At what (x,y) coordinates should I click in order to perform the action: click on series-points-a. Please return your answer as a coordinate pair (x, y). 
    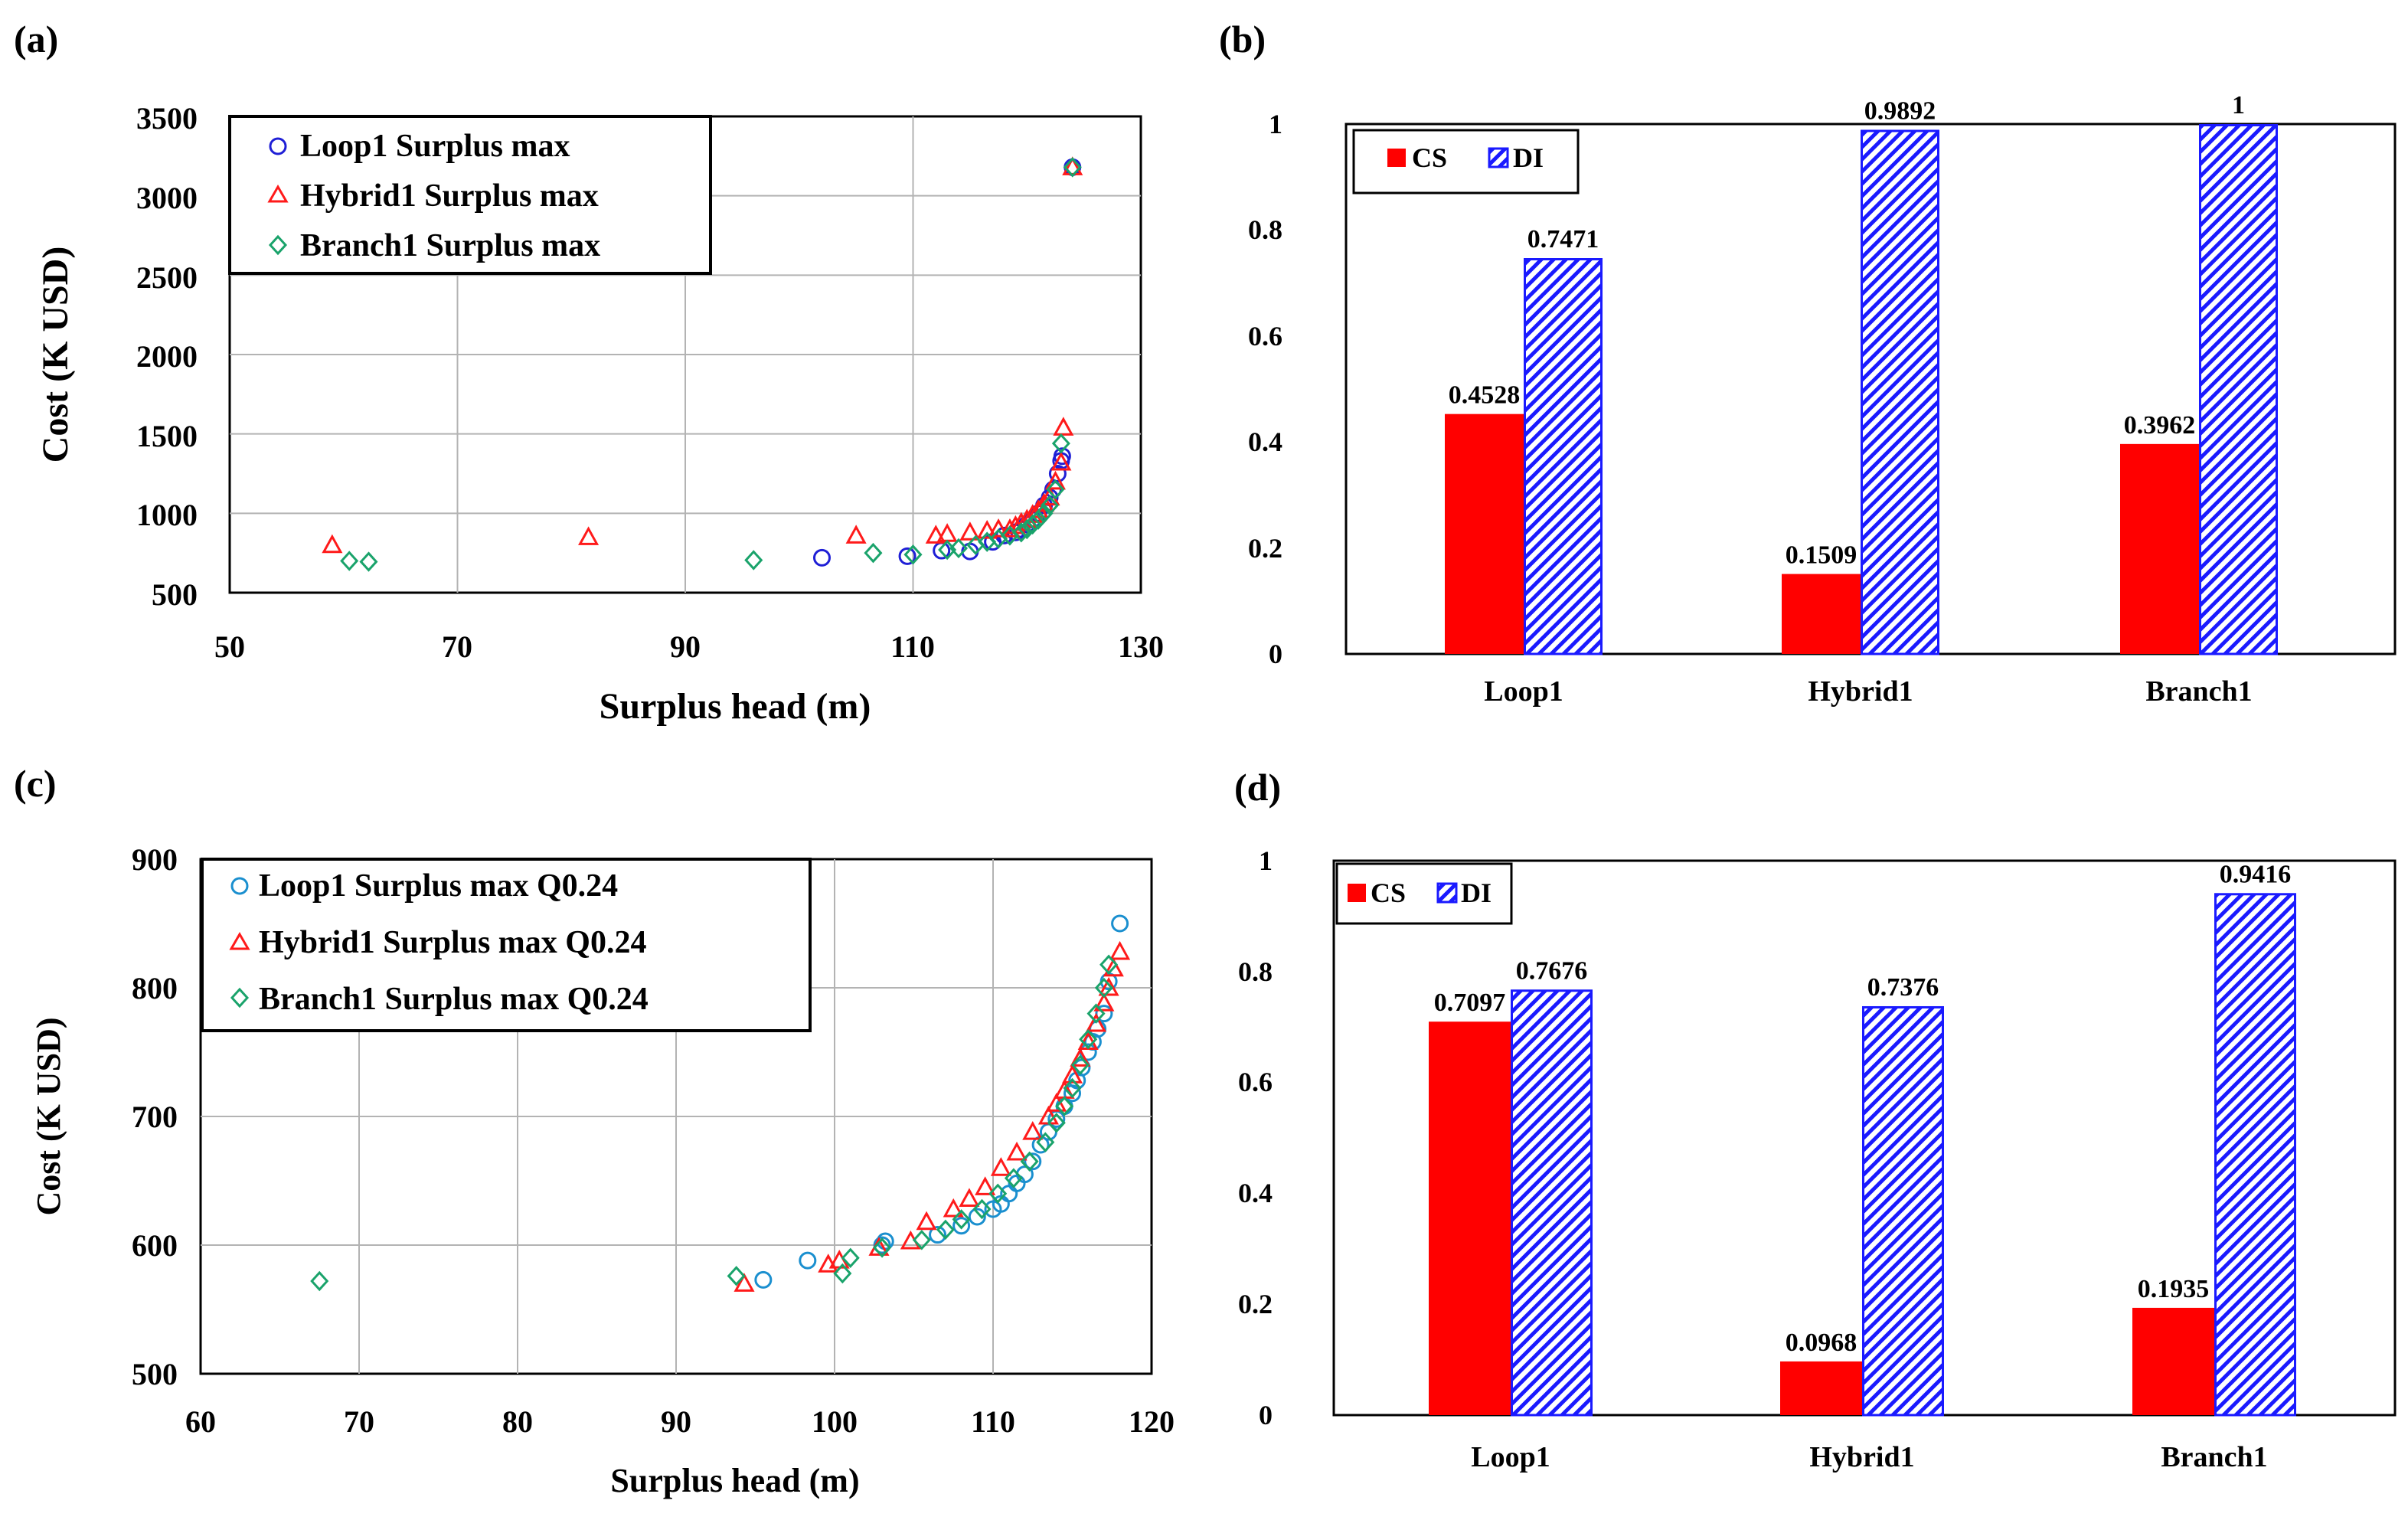
    Looking at the image, I should click on (702, 364).